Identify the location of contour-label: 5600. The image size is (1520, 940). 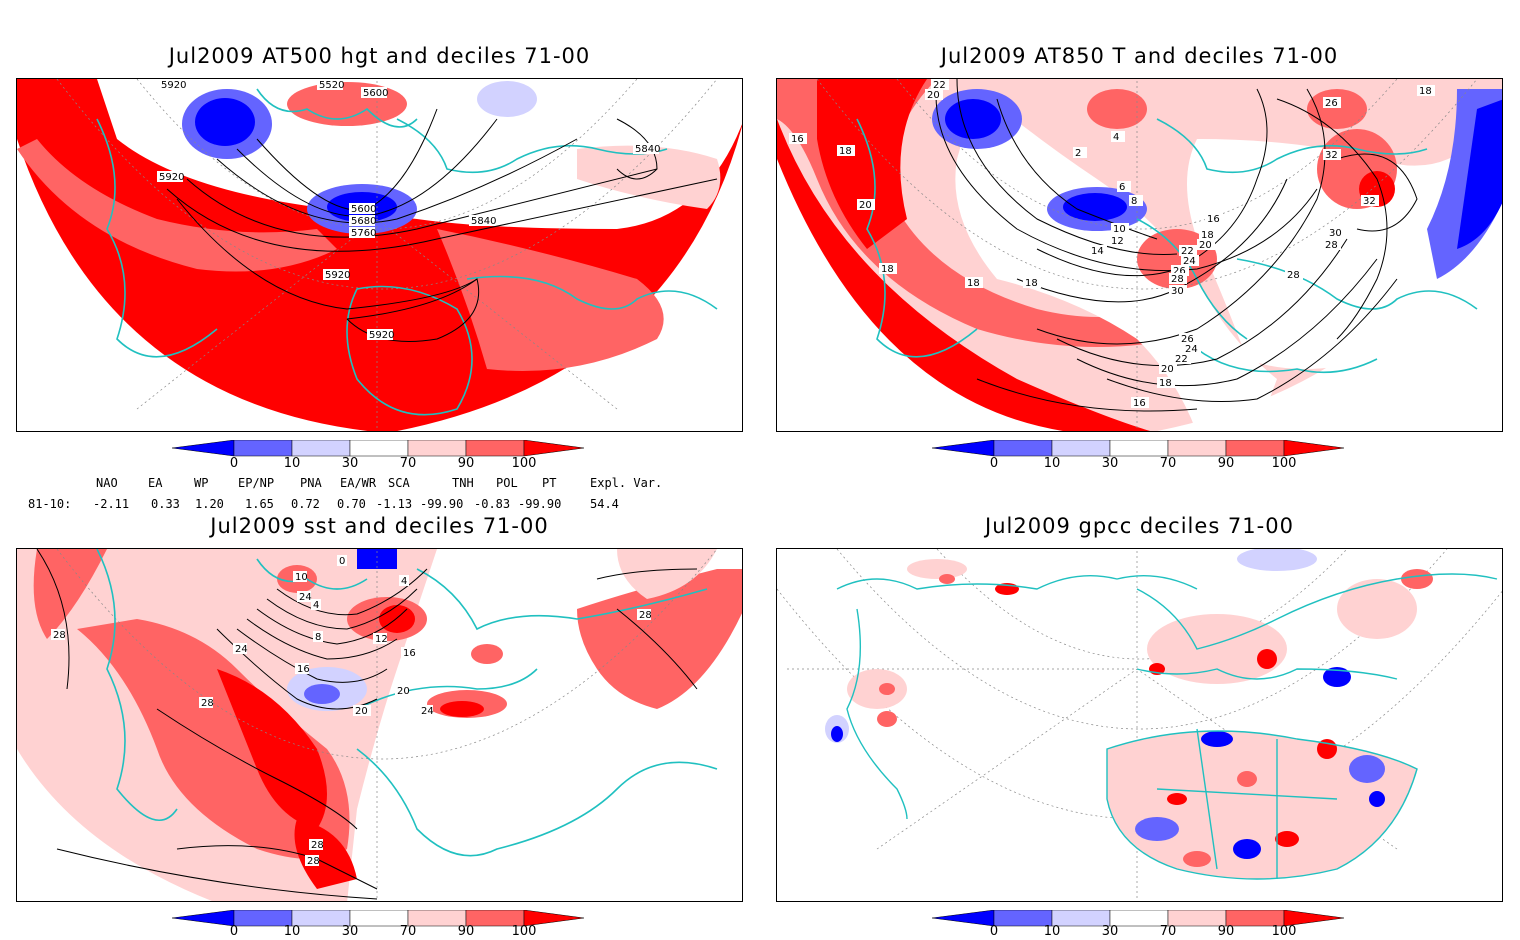
(375, 93).